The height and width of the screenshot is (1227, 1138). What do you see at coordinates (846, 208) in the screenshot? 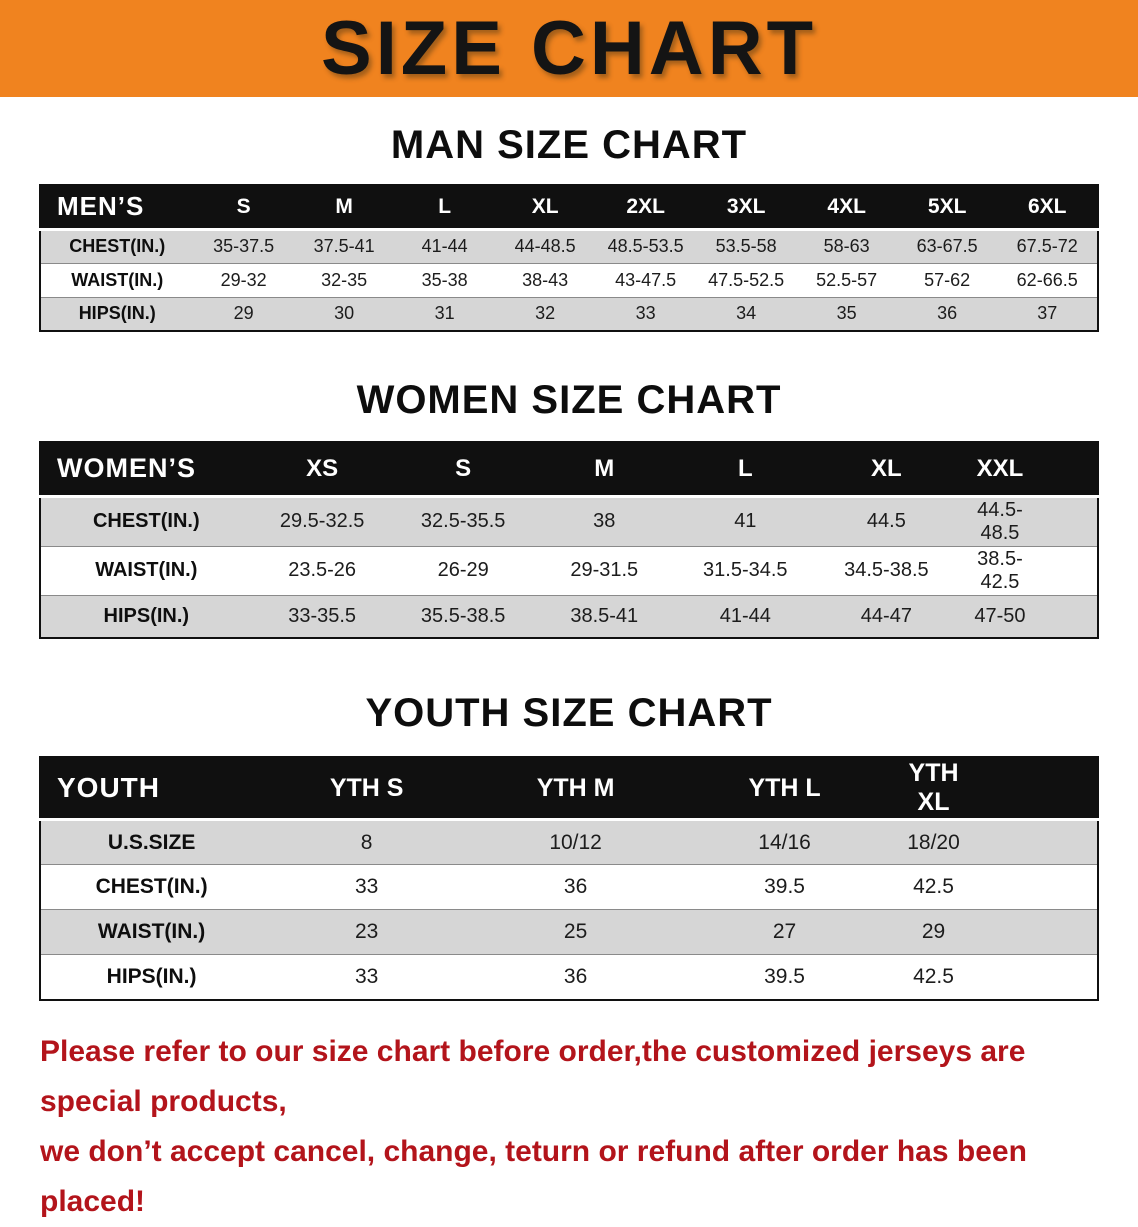
I see `header-cell: 4XL` at bounding box center [846, 208].